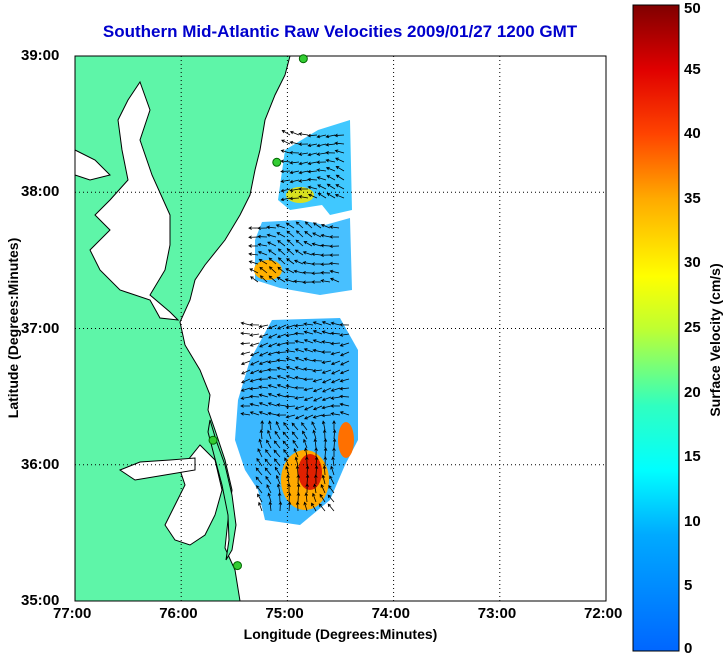 Image resolution: width=724 pixels, height=659 pixels. What do you see at coordinates (222, 490) in the screenshot?
I see `outer-banks` at bounding box center [222, 490].